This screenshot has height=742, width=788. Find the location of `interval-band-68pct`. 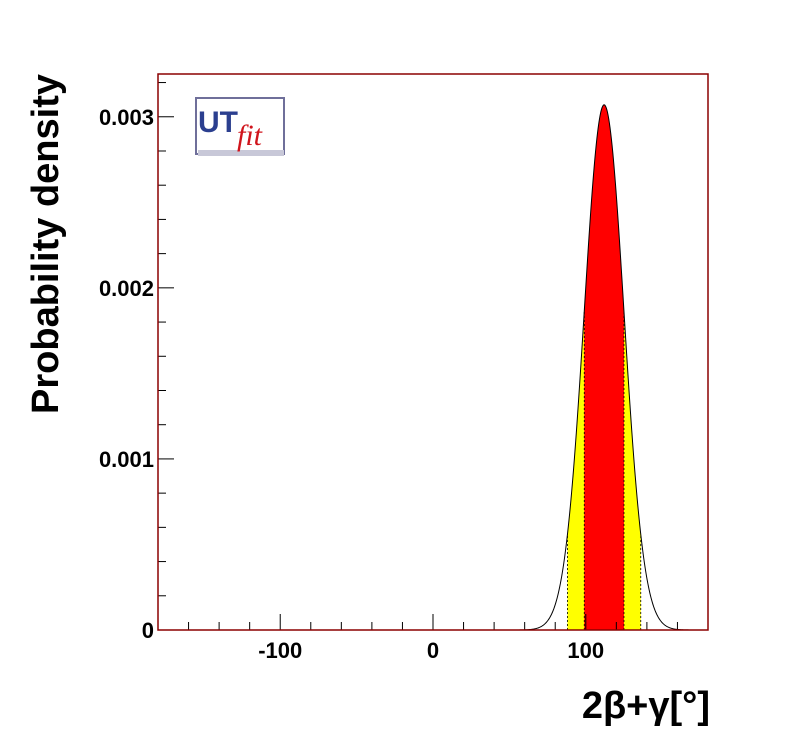

interval-band-68pct is located at coordinates (604, 367).